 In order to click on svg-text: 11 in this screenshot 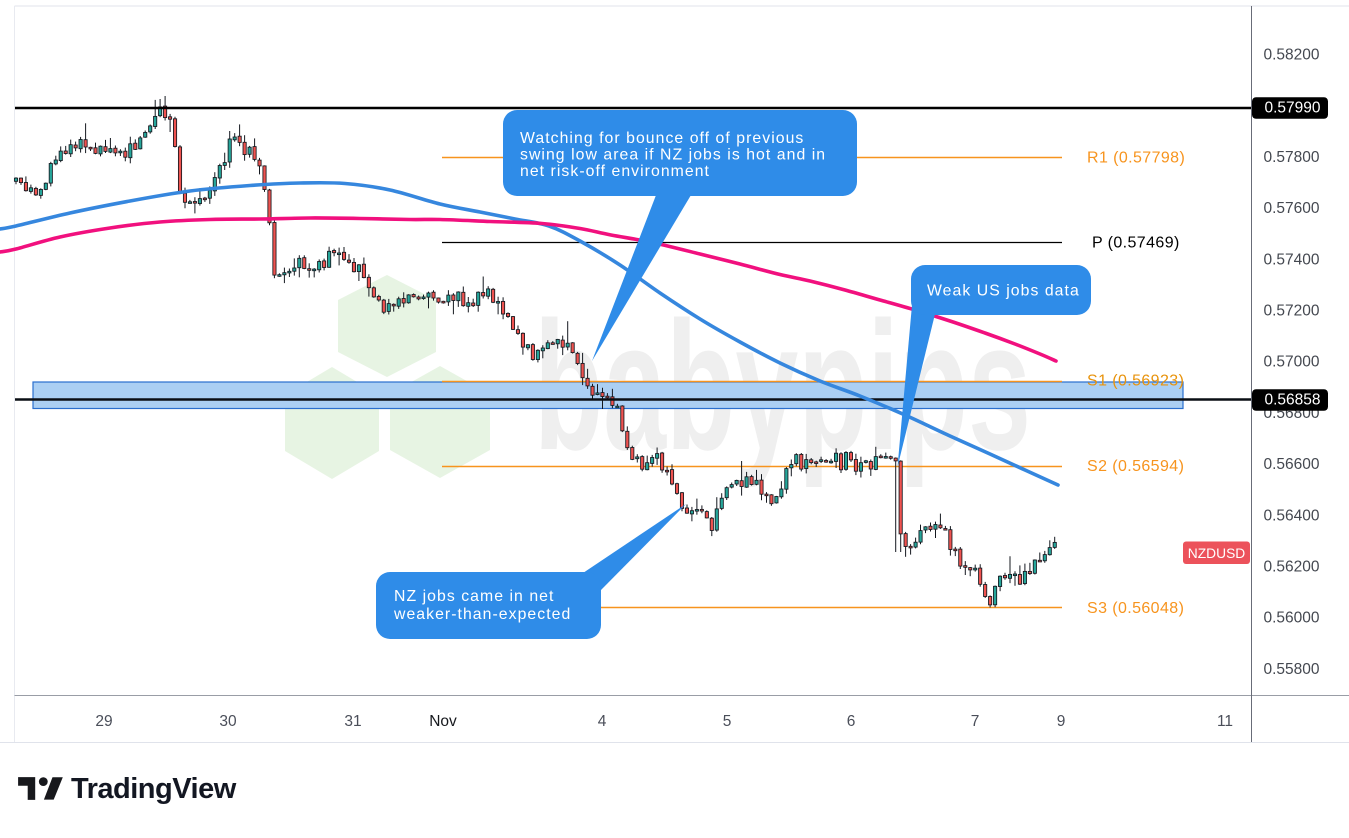, I will do `click(1225, 721)`.